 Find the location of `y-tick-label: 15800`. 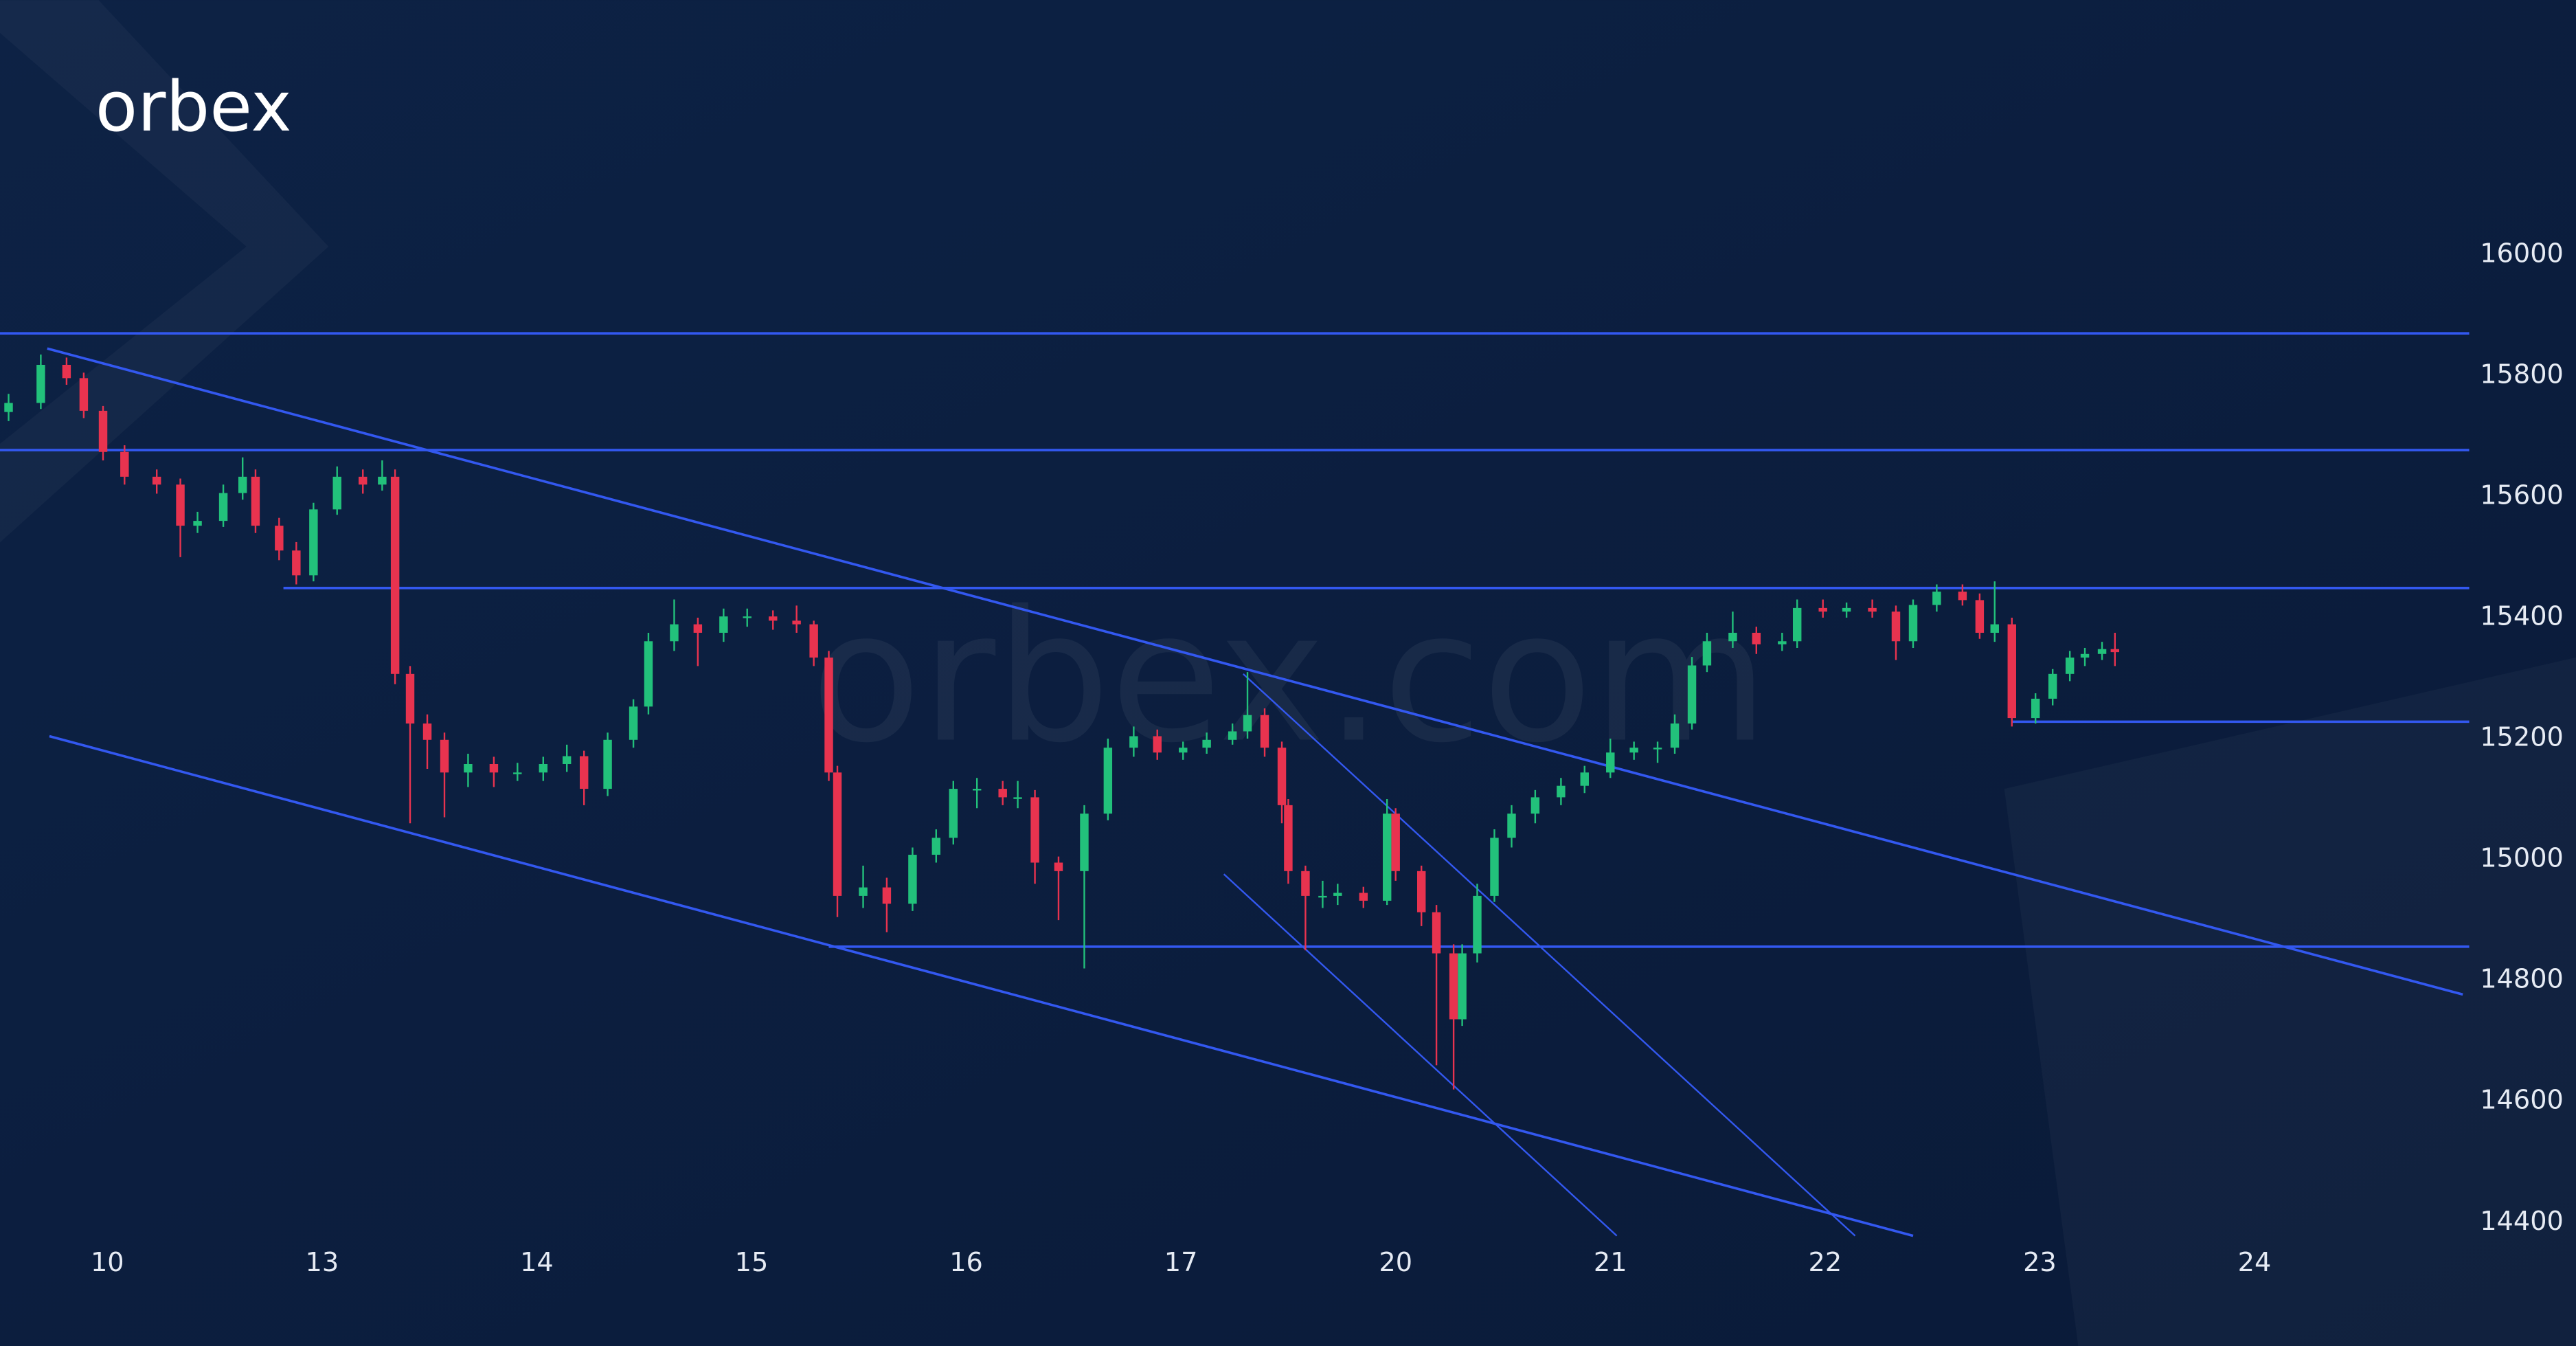

y-tick-label: 15800 is located at coordinates (2522, 374).